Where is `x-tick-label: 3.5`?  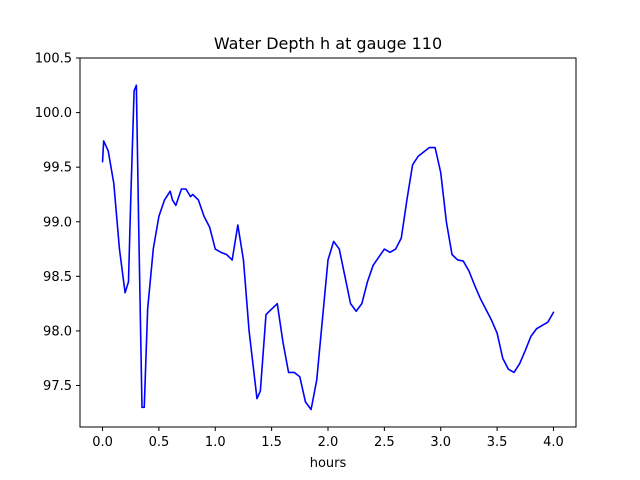 x-tick-label: 3.5 is located at coordinates (497, 442).